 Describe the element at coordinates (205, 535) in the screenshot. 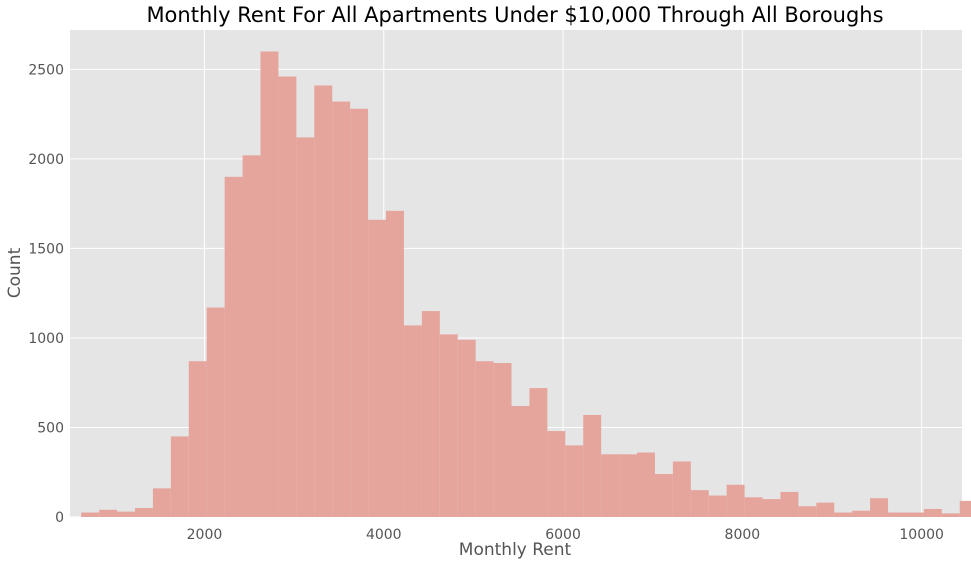

I see `x-tick-label: 2000` at that location.